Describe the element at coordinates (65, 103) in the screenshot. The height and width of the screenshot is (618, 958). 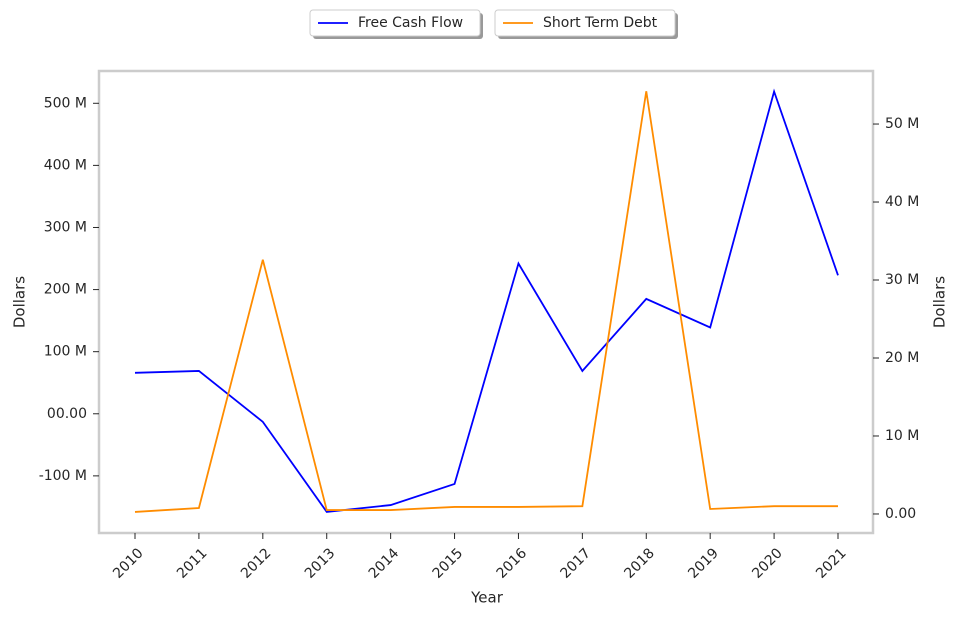
I see `y-tick-label: 500 M` at that location.